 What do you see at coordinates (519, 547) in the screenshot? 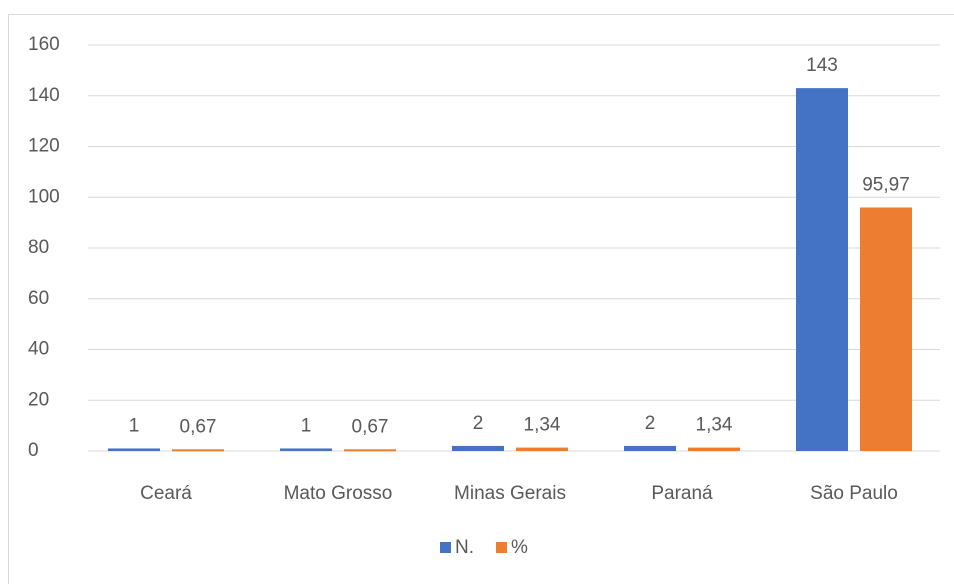
I see `legend-label: %` at bounding box center [519, 547].